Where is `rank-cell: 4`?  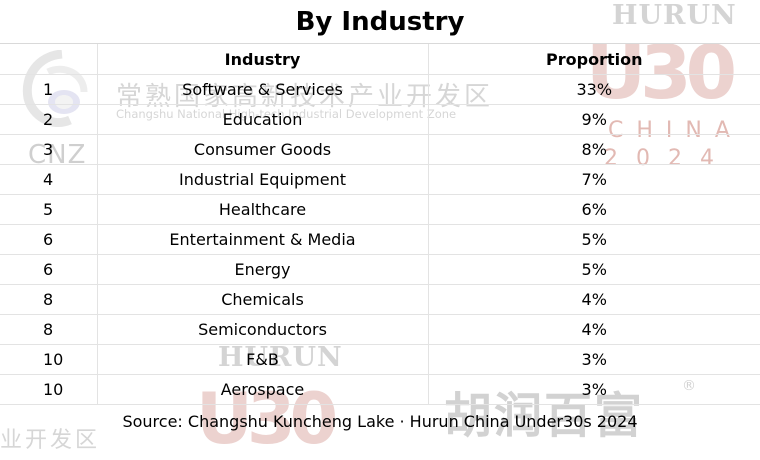 rank-cell: 4 is located at coordinates (49, 179).